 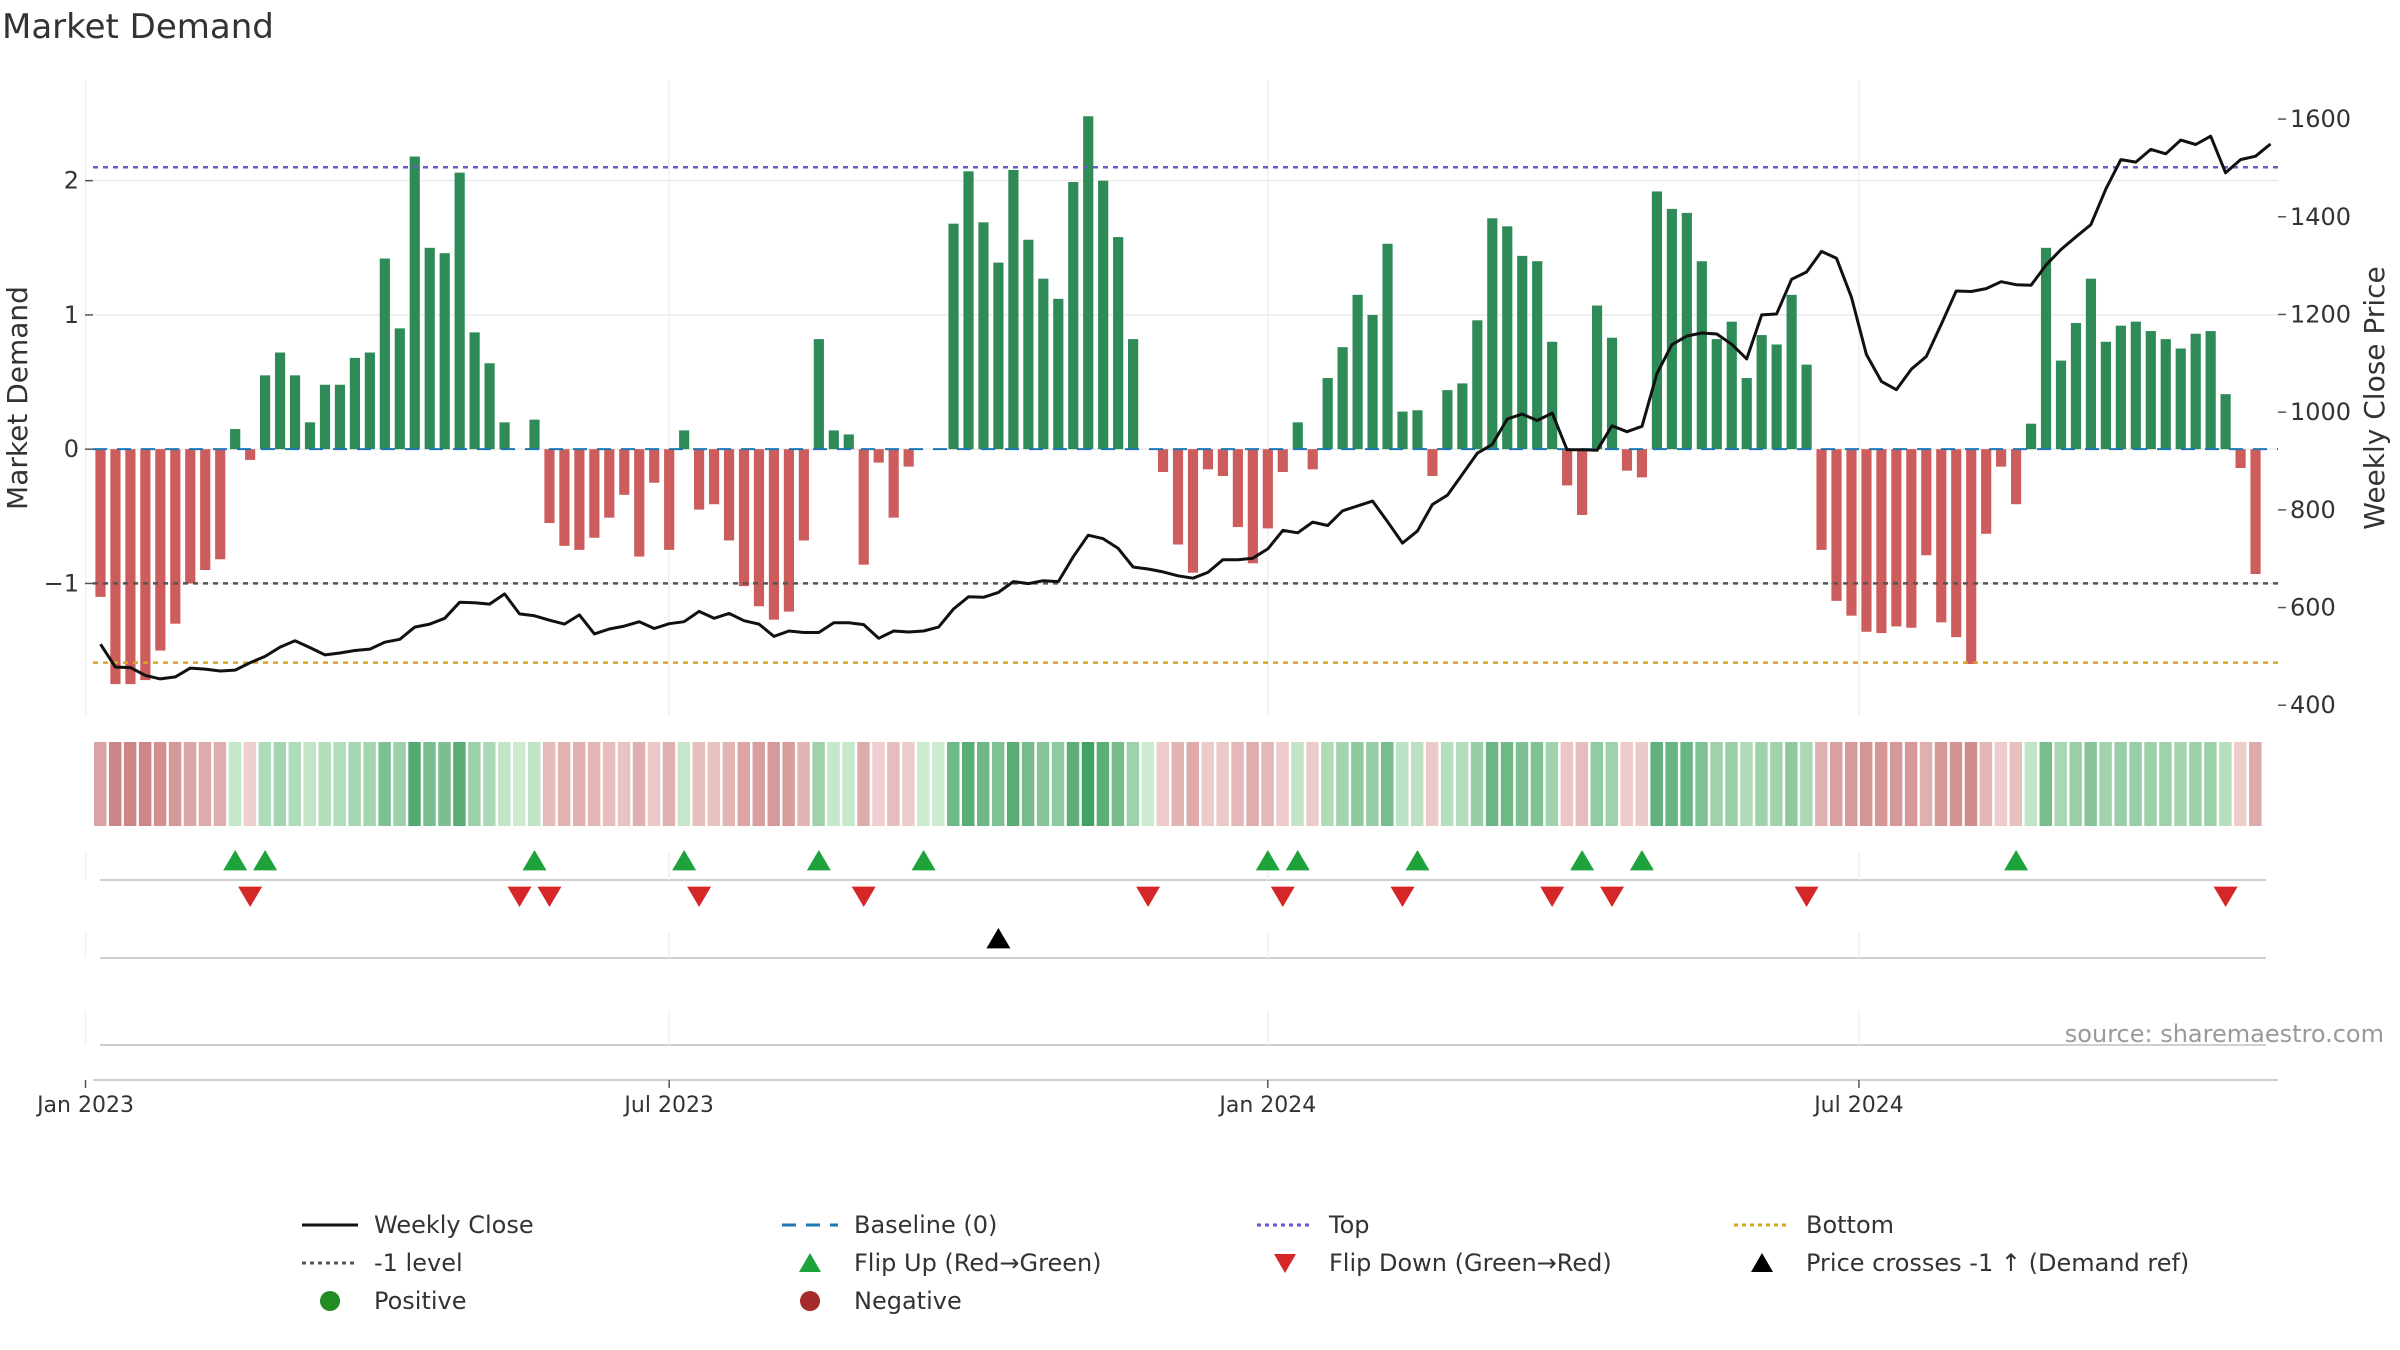 What do you see at coordinates (908, 1301) in the screenshot?
I see `legend-negative-label: Negative` at bounding box center [908, 1301].